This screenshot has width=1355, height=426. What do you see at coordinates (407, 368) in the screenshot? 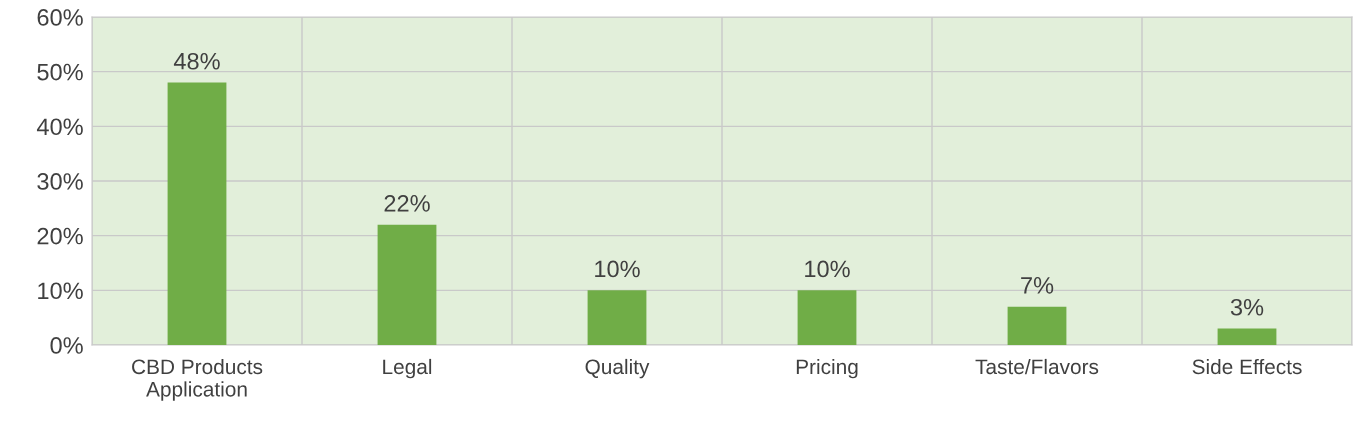
I see `x-tick-label: Legal` at bounding box center [407, 368].